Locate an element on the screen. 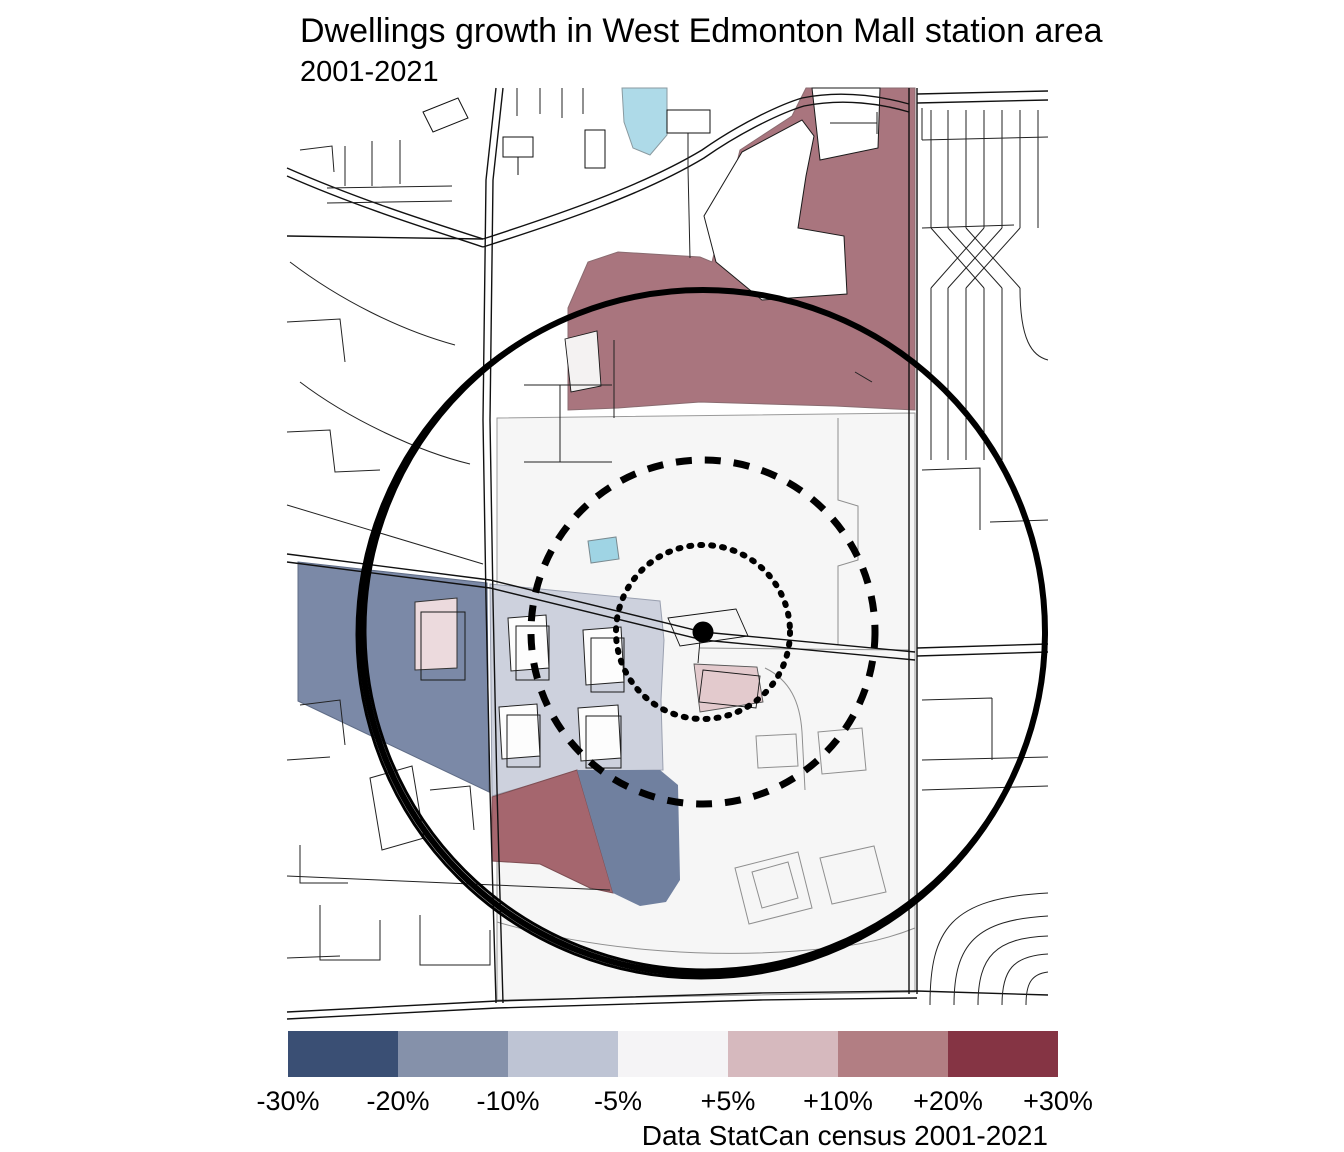 The height and width of the screenshot is (1152, 1344). station-pink-outline is located at coordinates (729, 689).